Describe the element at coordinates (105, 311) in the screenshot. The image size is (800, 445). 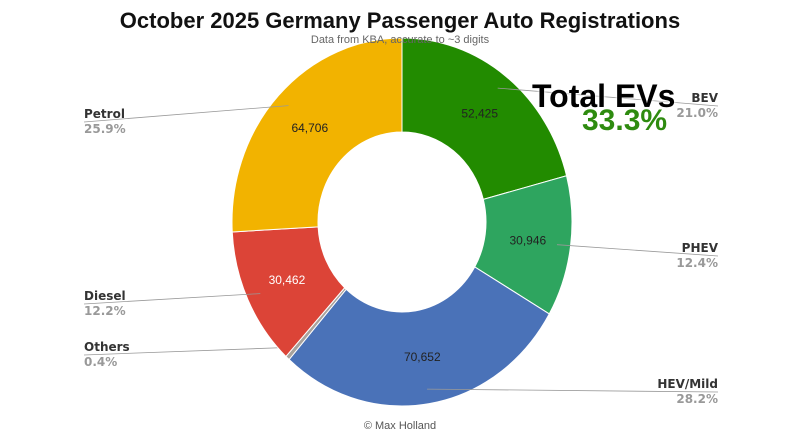
I see `legend-percent: 12.2%` at that location.